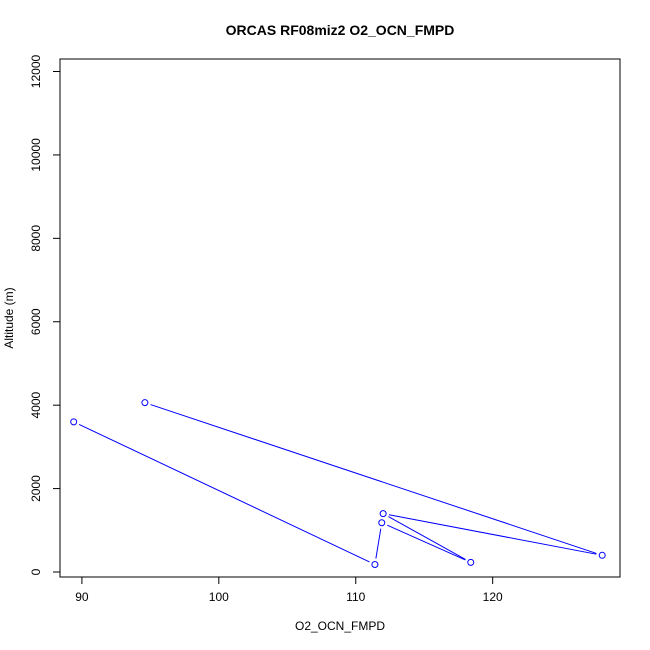 The width and height of the screenshot is (650, 650). What do you see at coordinates (493, 597) in the screenshot?
I see `x-tick-label: 120` at bounding box center [493, 597].